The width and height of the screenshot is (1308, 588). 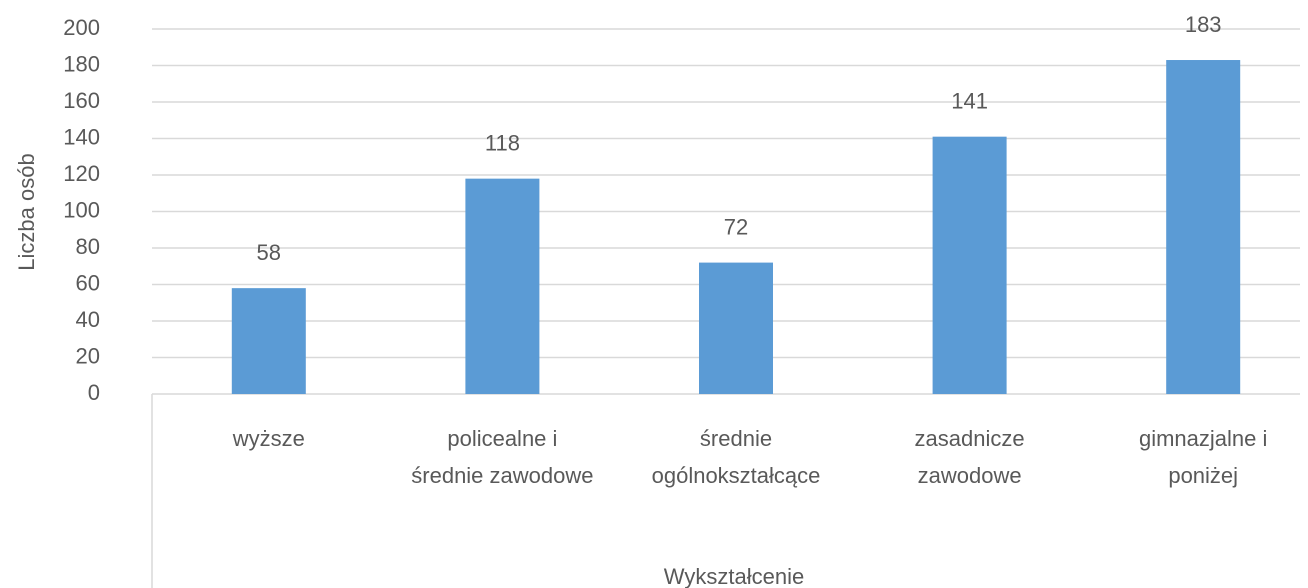 I want to click on y-tick-label: 80, so click(x=88, y=246).